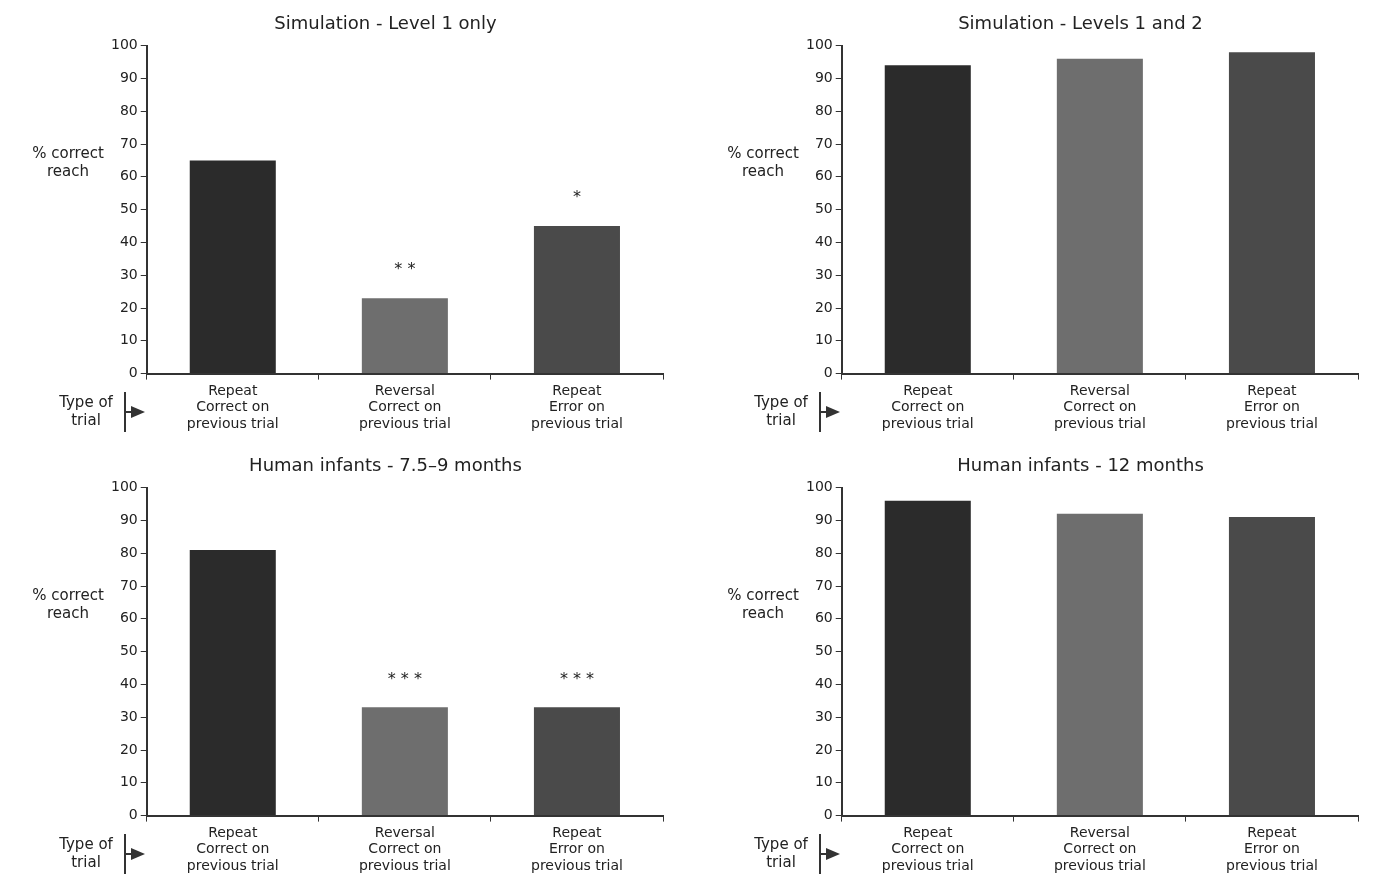 This screenshot has height=879, width=1390. What do you see at coordinates (576, 197) in the screenshot?
I see `annotation: *` at bounding box center [576, 197].